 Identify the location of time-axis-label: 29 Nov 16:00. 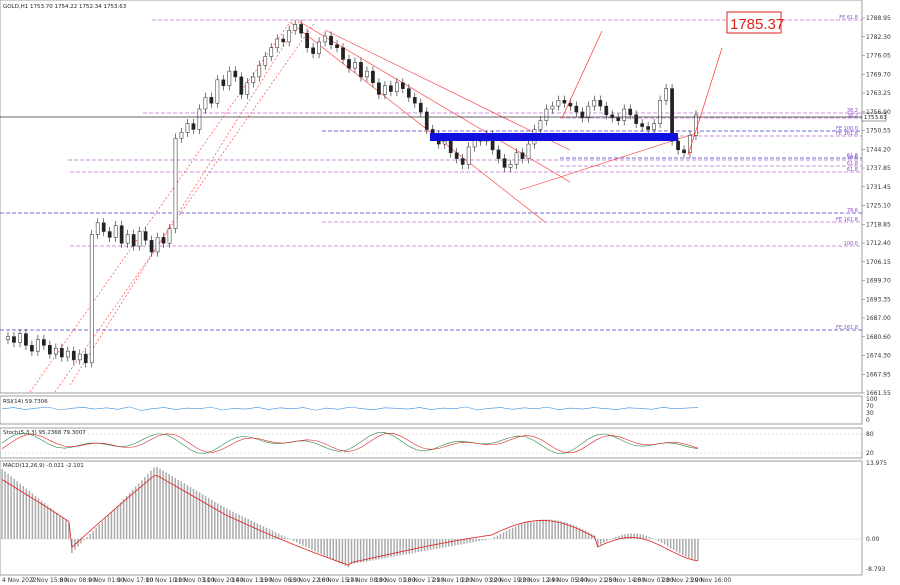
(711, 580).